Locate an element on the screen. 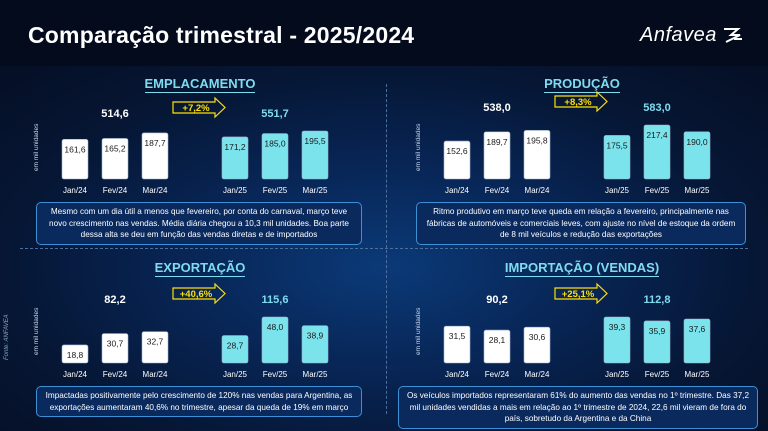 This screenshot has height=431, width=768. total-2025: 112,8 is located at coordinates (657, 300).